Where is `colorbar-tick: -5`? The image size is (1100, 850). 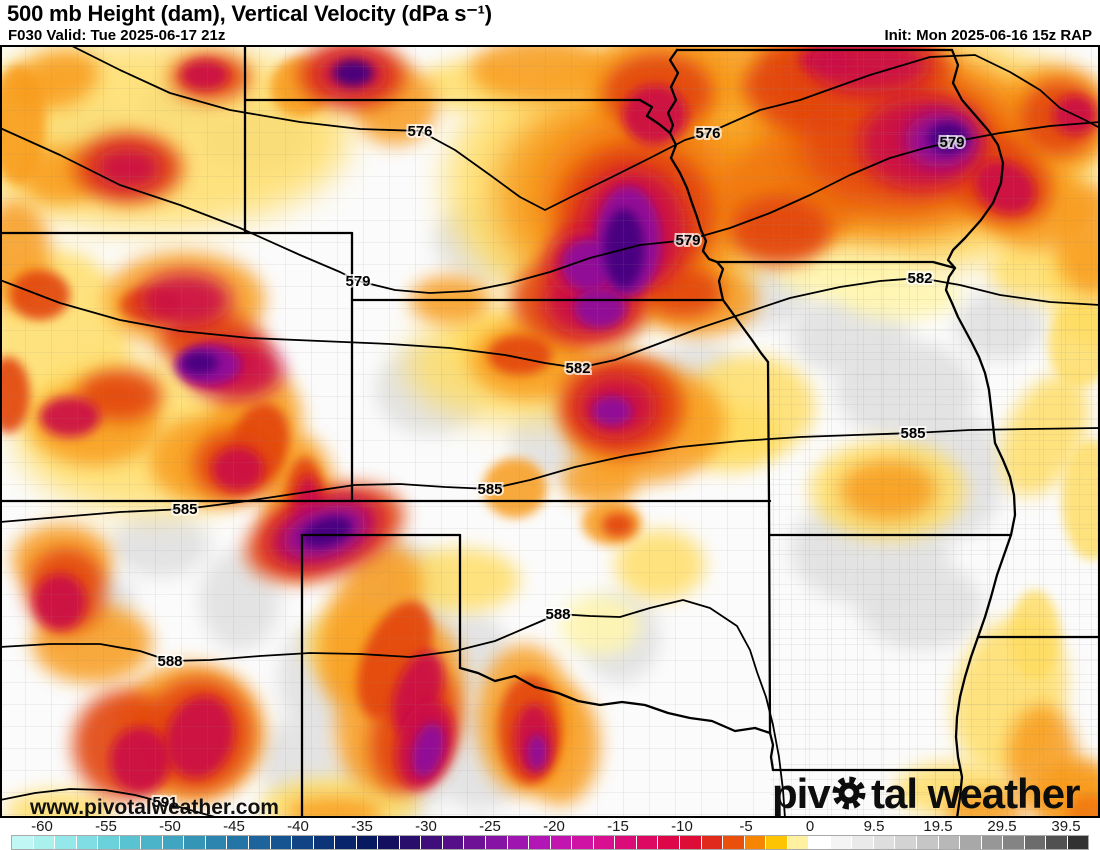
colorbar-tick: -5 is located at coordinates (746, 826).